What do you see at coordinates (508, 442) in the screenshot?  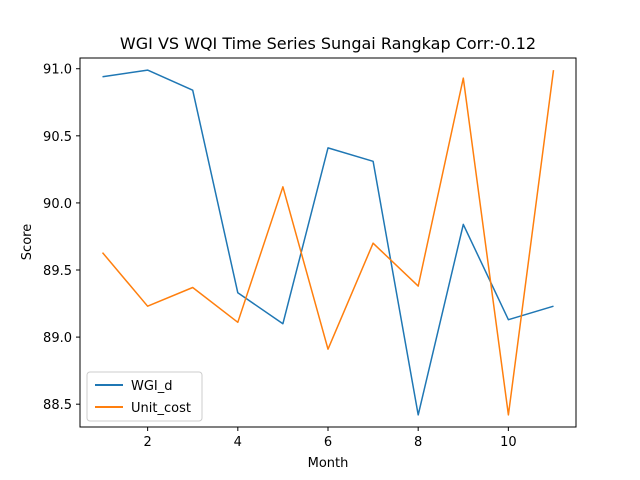 I see `x-tick-label: 10` at bounding box center [508, 442].